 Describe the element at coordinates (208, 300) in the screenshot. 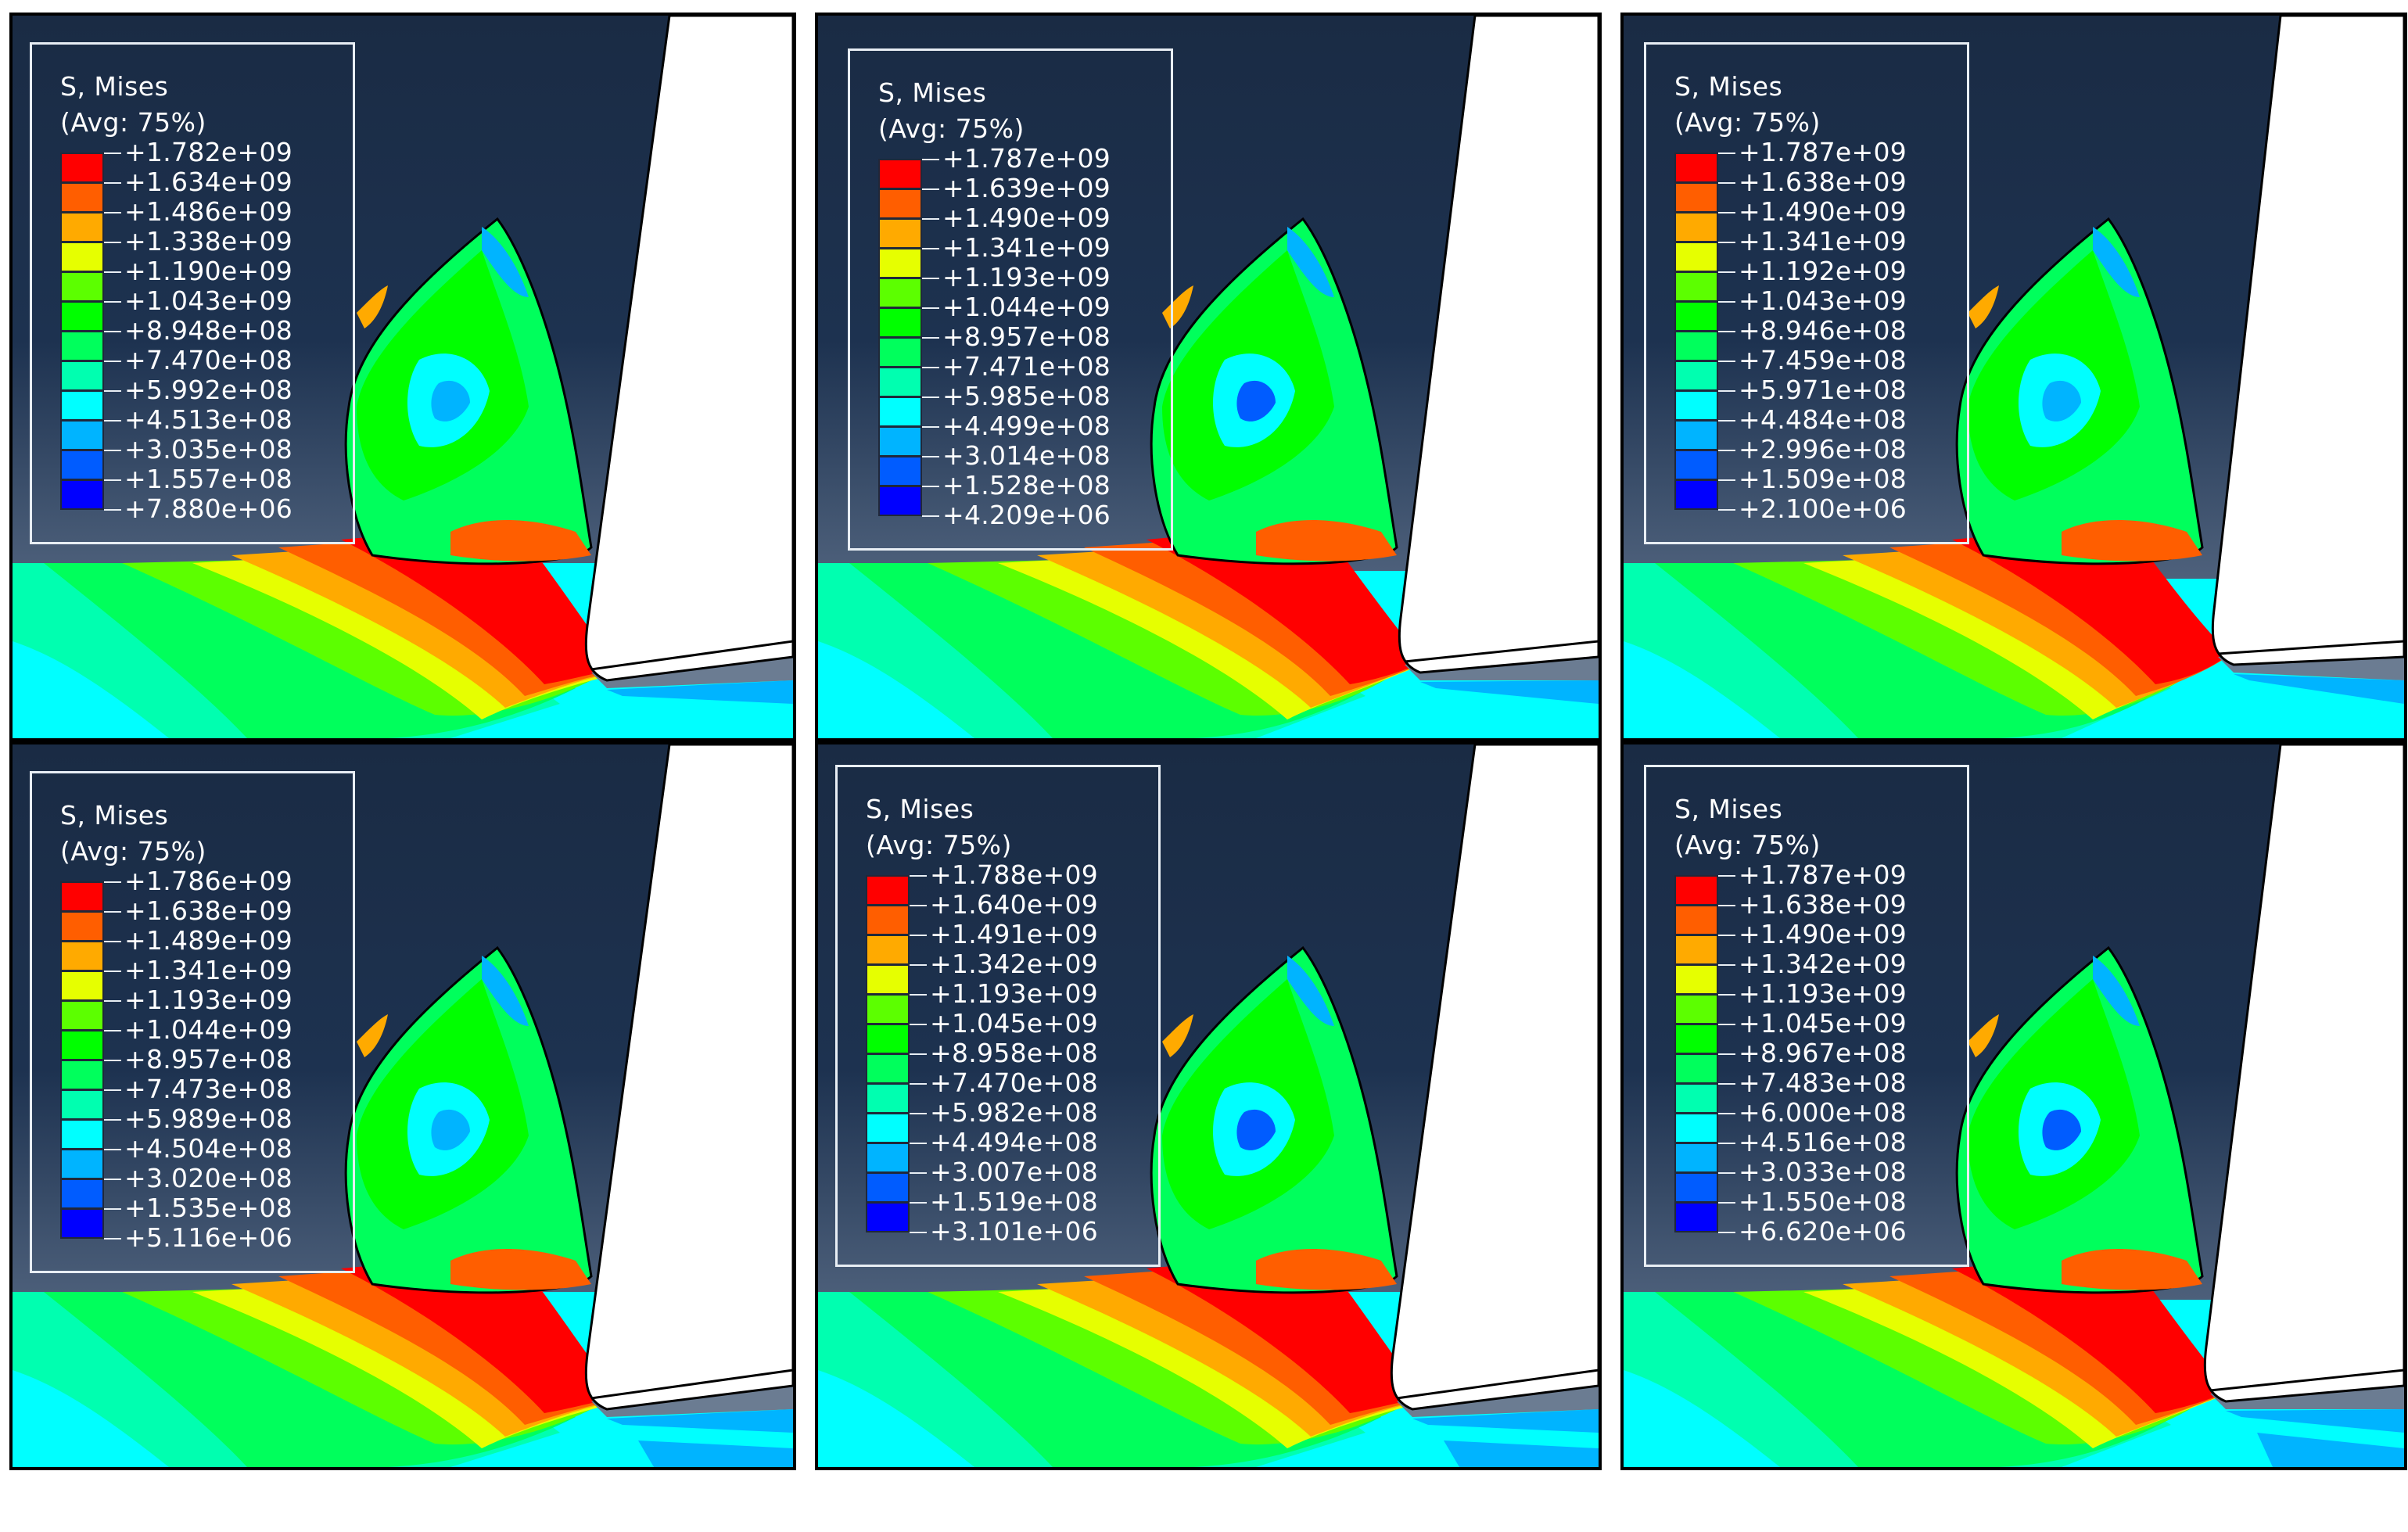

I see `legend-value: +1.043e+09` at that location.